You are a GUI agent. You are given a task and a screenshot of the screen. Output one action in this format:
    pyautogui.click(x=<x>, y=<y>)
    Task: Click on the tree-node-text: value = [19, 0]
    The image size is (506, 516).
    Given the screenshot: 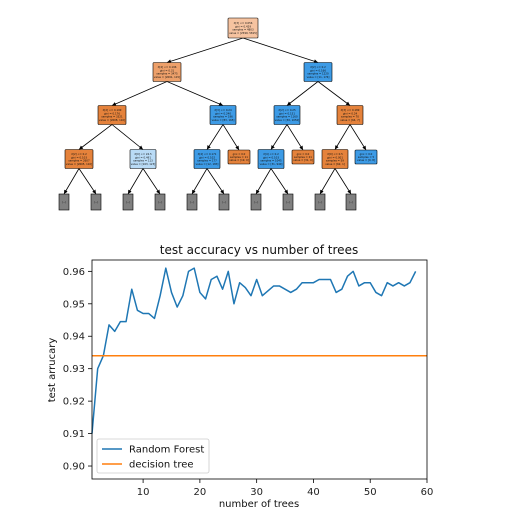 What is the action you would take?
    pyautogui.click(x=239, y=160)
    